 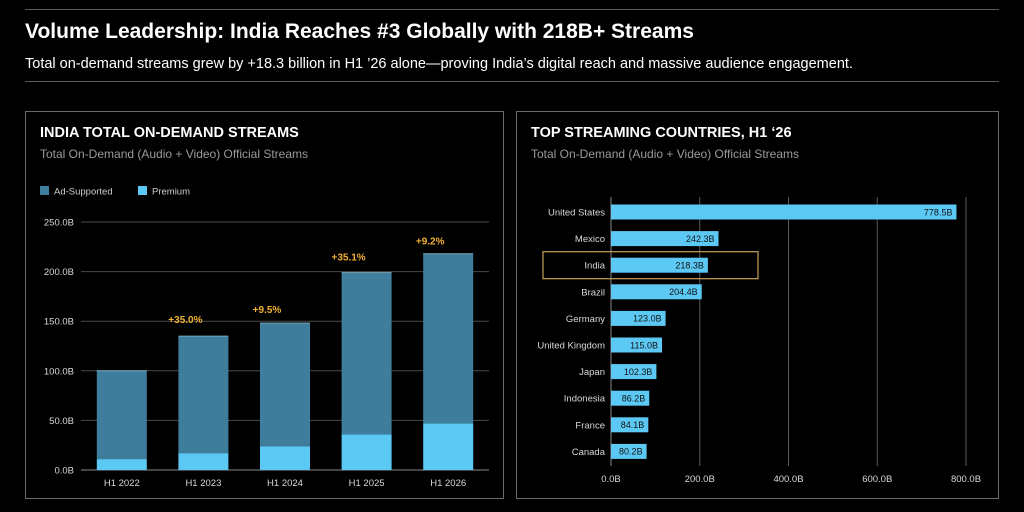 I want to click on x-tick-label: 0.0B, so click(x=611, y=479).